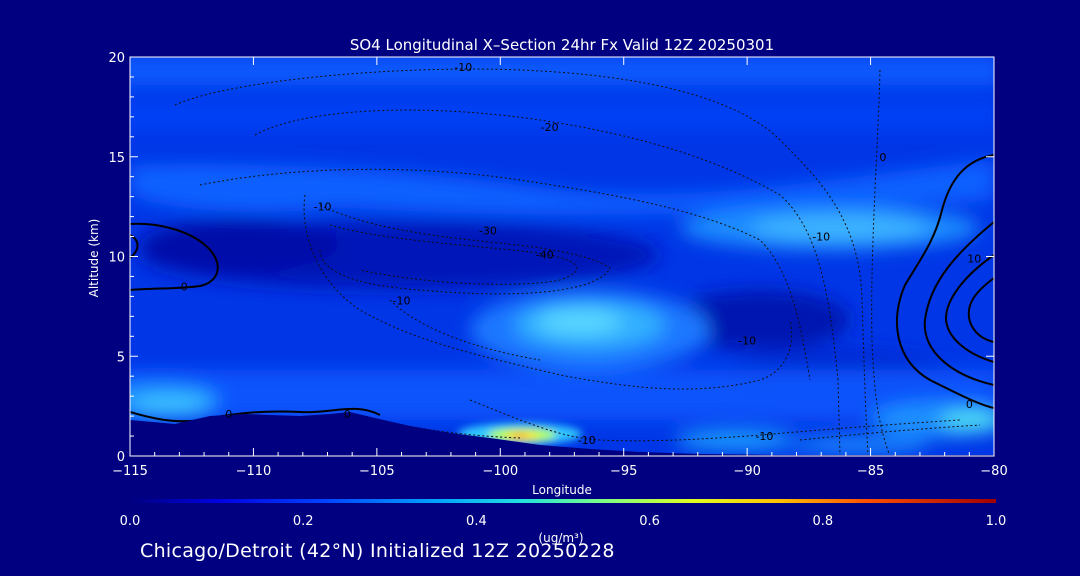 Image resolution: width=1080 pixels, height=576 pixels. What do you see at coordinates (649, 521) in the screenshot?
I see `colorbar-tick-label: 0.6` at bounding box center [649, 521].